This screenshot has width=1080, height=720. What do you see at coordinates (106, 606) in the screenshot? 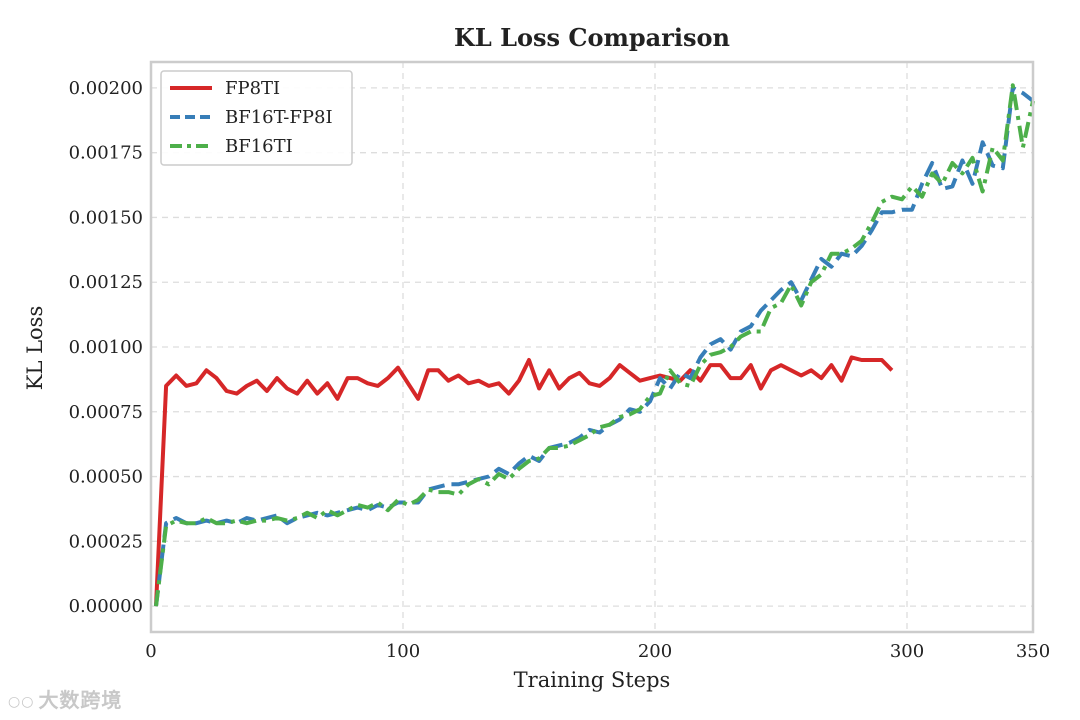
I see `y-tick-label: 0.00000` at bounding box center [106, 606].